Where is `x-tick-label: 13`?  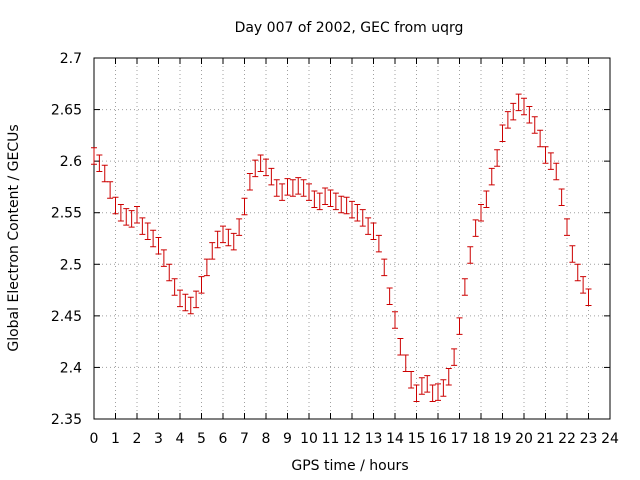 x-tick-label: 13 is located at coordinates (374, 439).